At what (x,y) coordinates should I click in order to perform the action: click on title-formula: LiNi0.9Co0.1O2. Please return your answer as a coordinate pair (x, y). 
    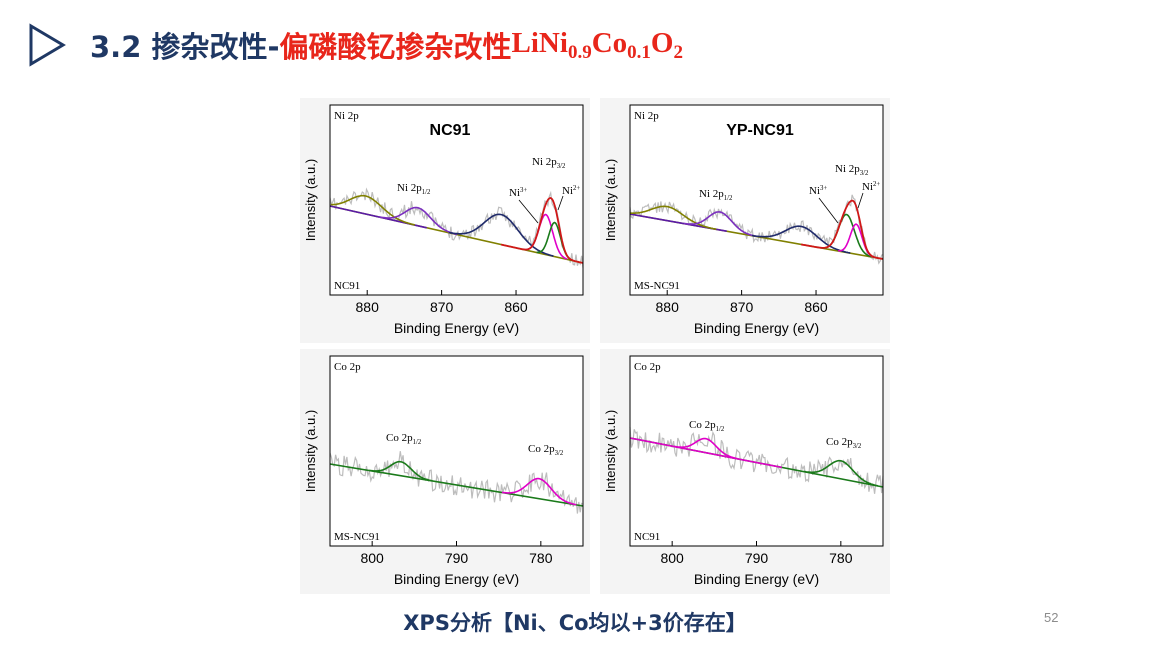
    Looking at the image, I should click on (597, 44).